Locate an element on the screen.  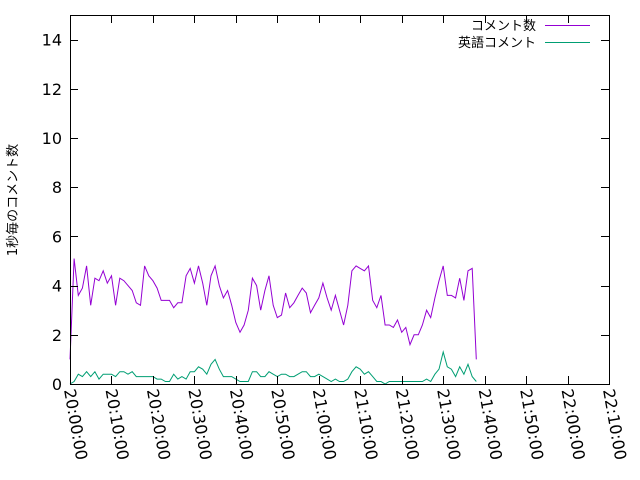
y-axis-label: 1秒毎のコメント数 is located at coordinates (13, 200).